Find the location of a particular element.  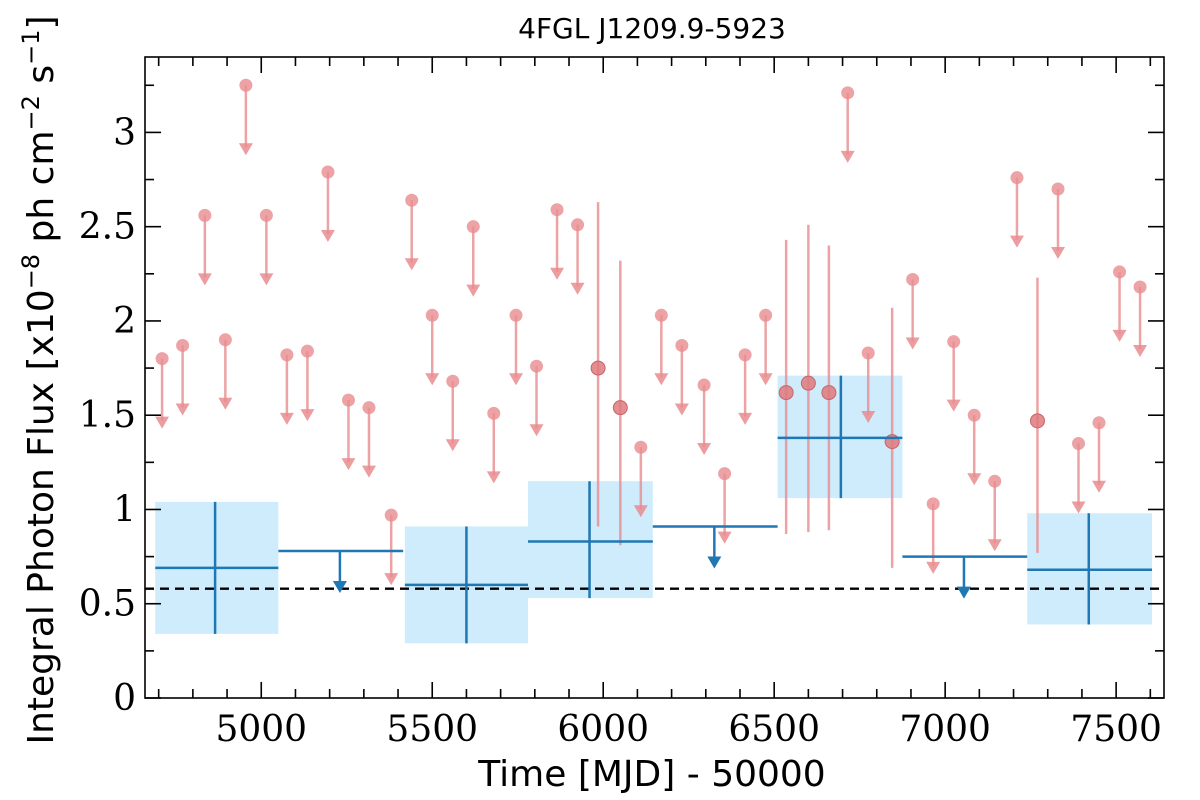

x-tick-label: 7500 is located at coordinates (1116, 729).